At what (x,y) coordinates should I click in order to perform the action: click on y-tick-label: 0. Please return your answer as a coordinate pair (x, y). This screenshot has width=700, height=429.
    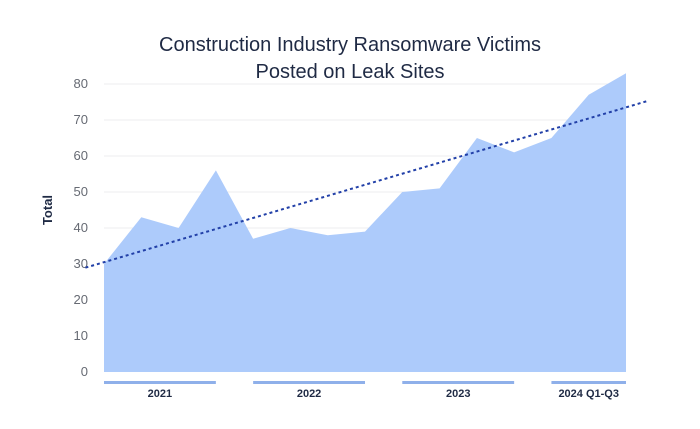
    Looking at the image, I should click on (84, 371).